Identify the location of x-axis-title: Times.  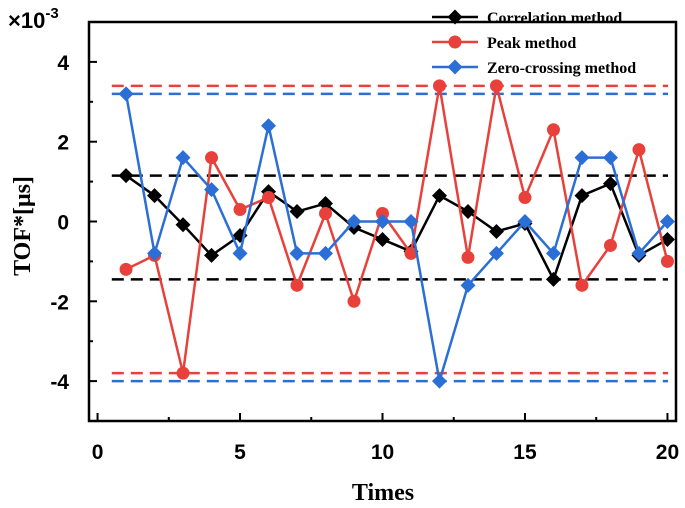
(383, 493).